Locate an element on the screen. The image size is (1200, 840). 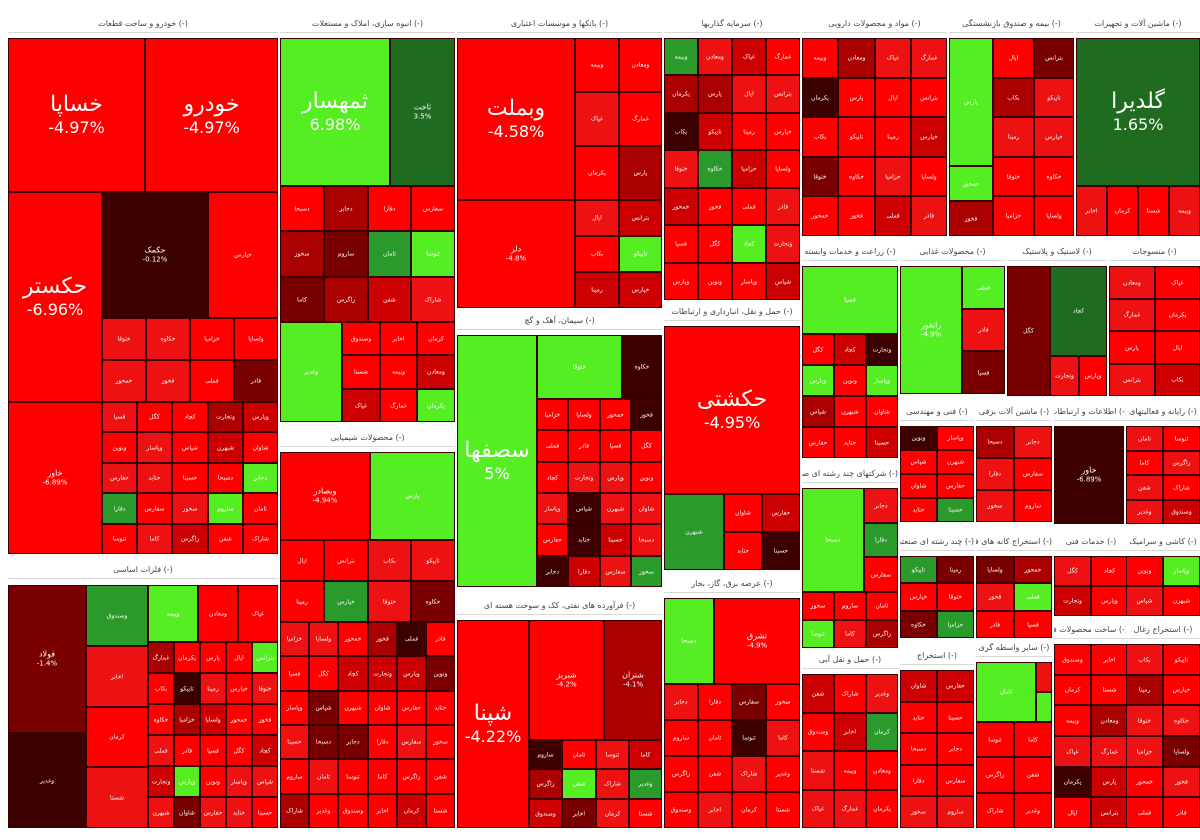
stock-tile: فملی is located at coordinates (1144, 812).